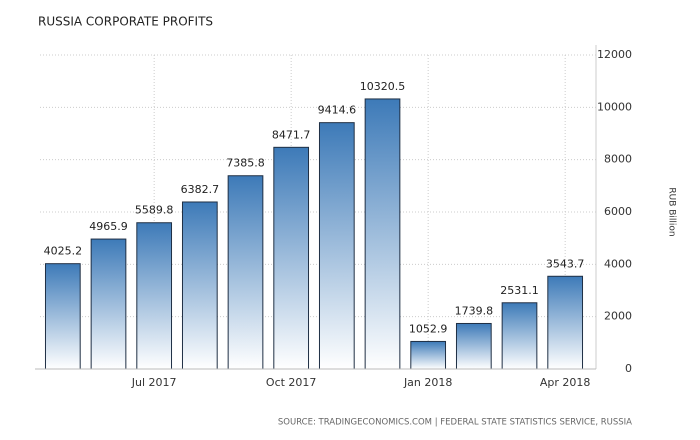  What do you see at coordinates (154, 210) in the screenshot?
I see `value-label: 5589.8` at bounding box center [154, 210].